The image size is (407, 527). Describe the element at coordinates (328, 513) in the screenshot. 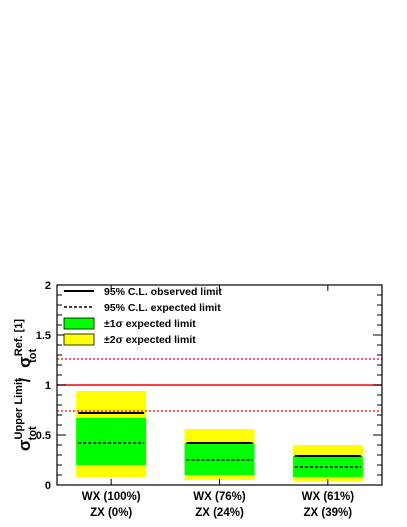

I see `category-label-line2-2: ZX (39%)` at that location.